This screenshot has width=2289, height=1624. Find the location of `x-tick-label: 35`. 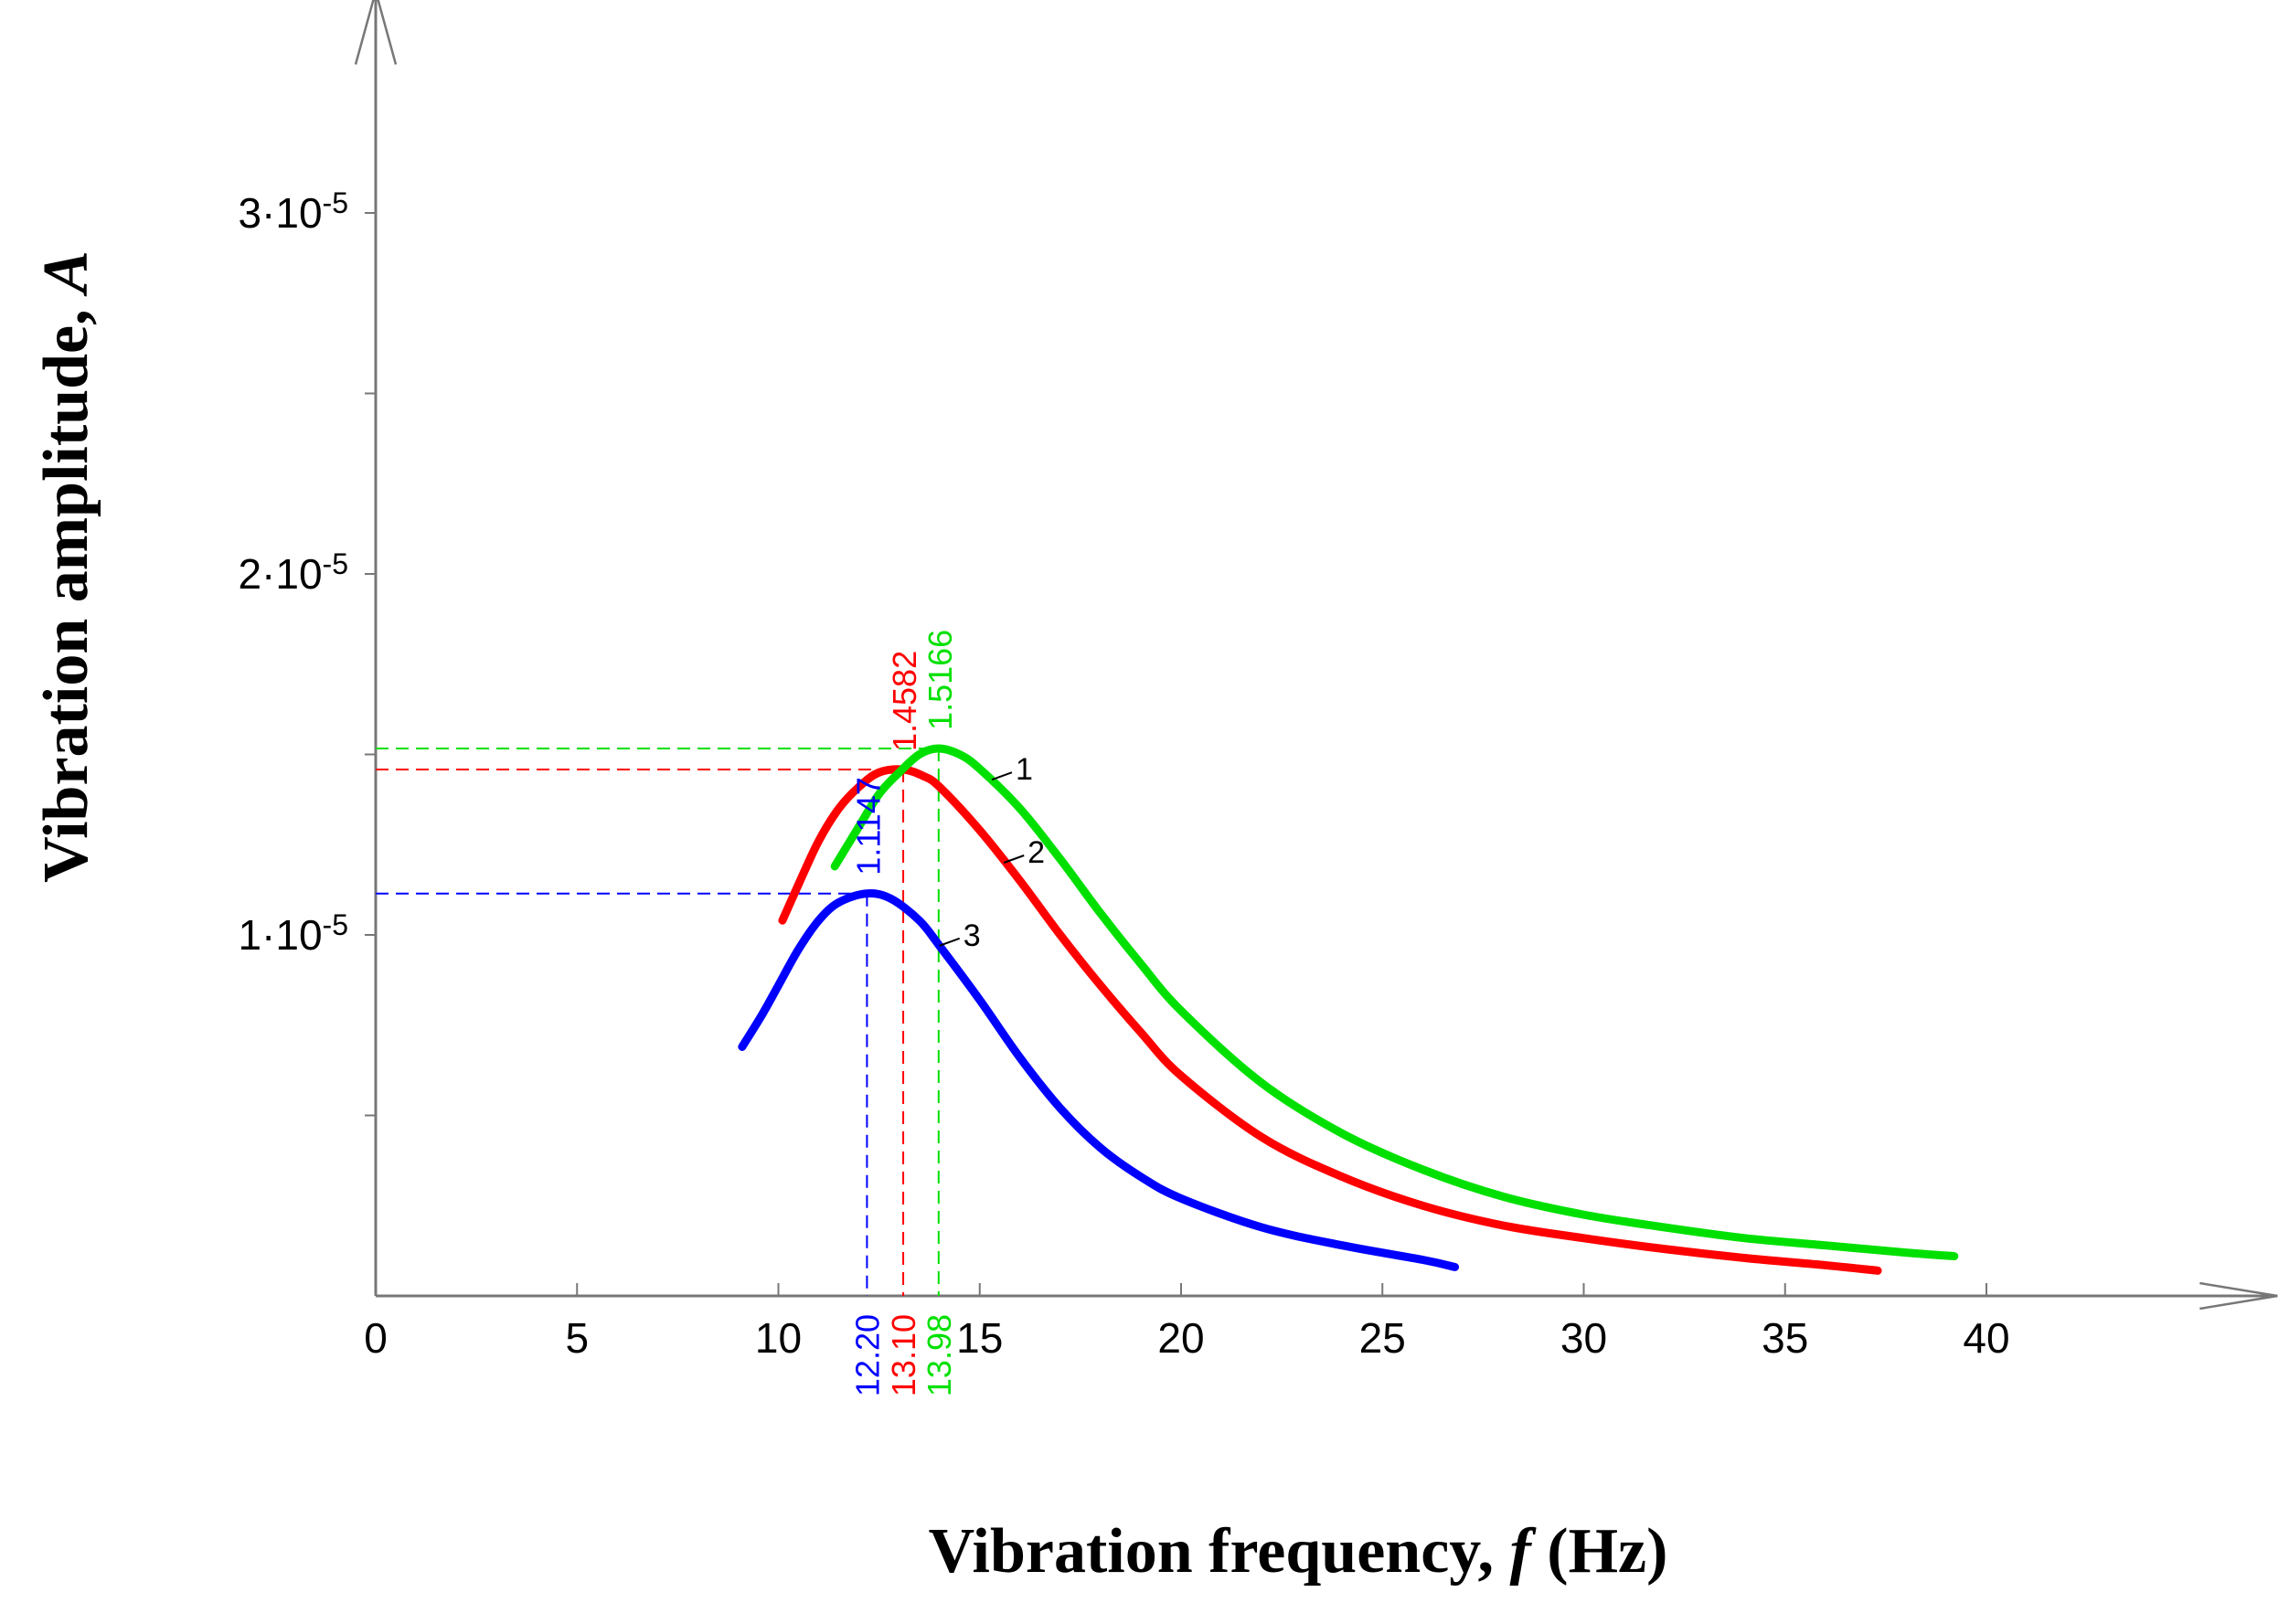

x-tick-label: 35 is located at coordinates (1785, 1338).